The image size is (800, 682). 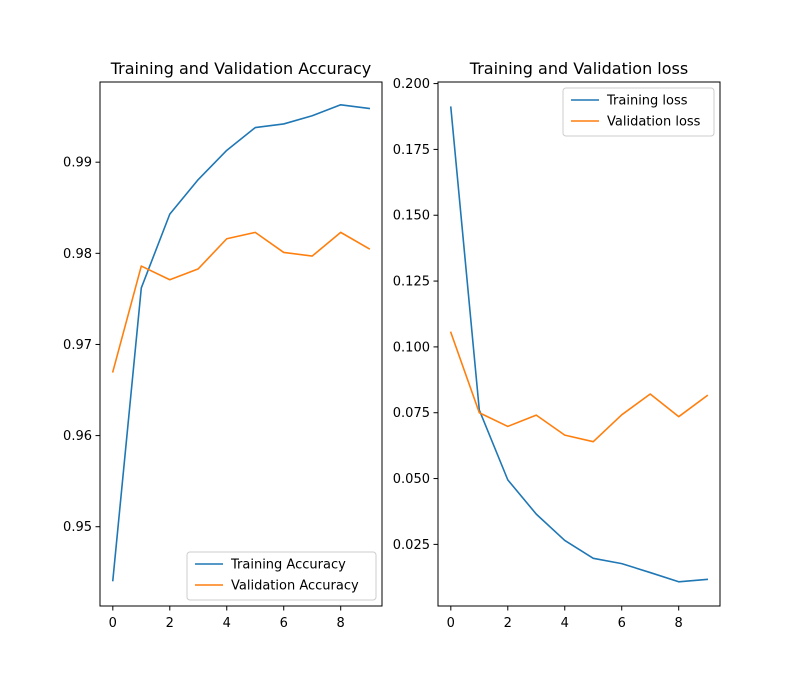 What do you see at coordinates (451, 623) in the screenshot?
I see `loss-x-tick-label: 0` at bounding box center [451, 623].